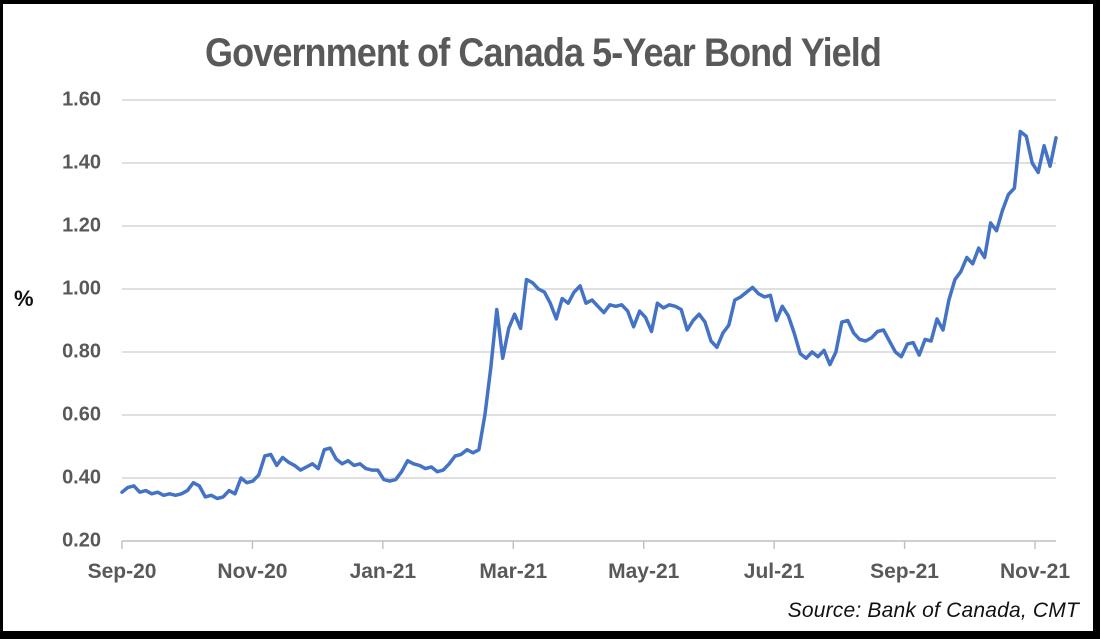 The height and width of the screenshot is (639, 1100). I want to click on x-axis-tick-label: Nov-20, so click(252, 571).